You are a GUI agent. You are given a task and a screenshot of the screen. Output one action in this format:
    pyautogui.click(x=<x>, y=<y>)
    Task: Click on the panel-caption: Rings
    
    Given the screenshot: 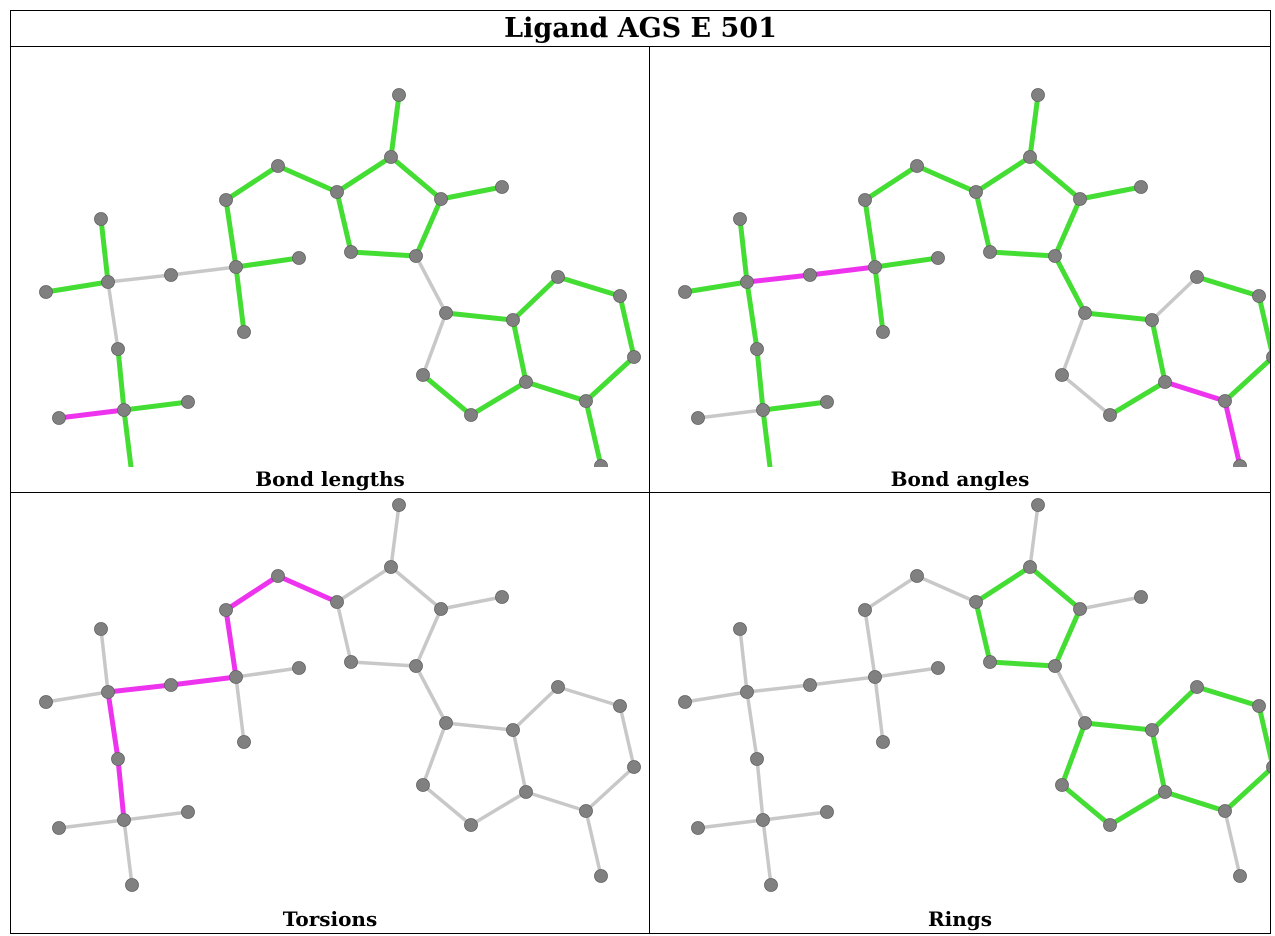 What is the action you would take?
    pyautogui.click(x=959, y=919)
    